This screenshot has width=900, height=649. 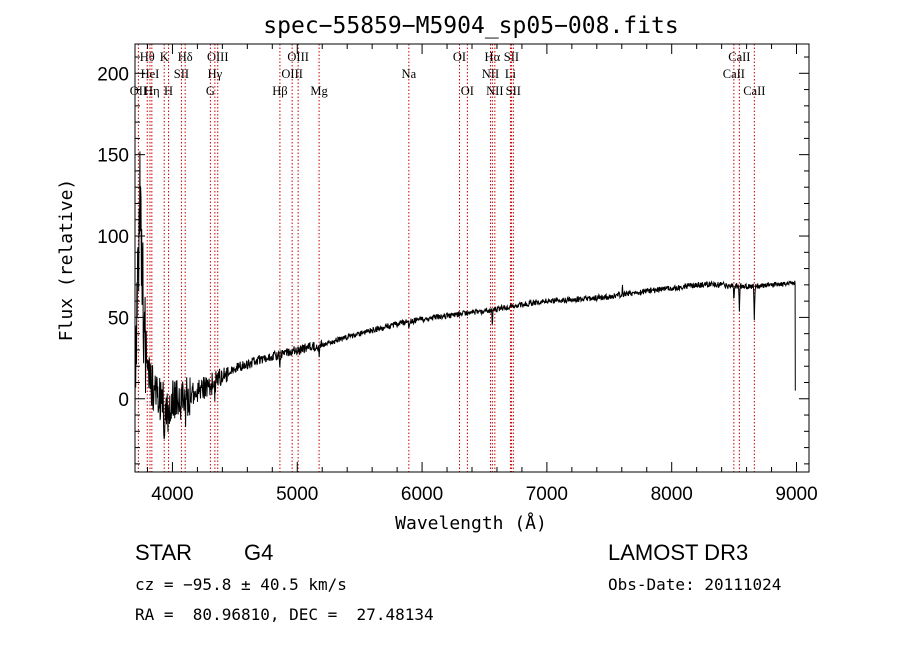 What do you see at coordinates (113, 237) in the screenshot?
I see `y-tick-label: 100` at bounding box center [113, 237].